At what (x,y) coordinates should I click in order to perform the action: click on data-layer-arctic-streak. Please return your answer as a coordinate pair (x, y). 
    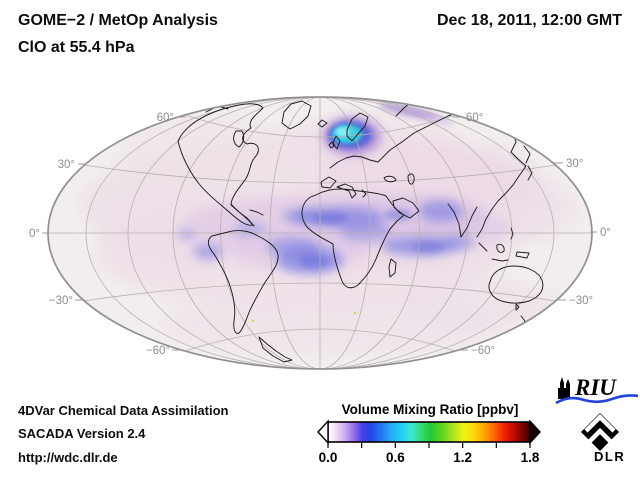
    Looking at the image, I should click on (415, 113).